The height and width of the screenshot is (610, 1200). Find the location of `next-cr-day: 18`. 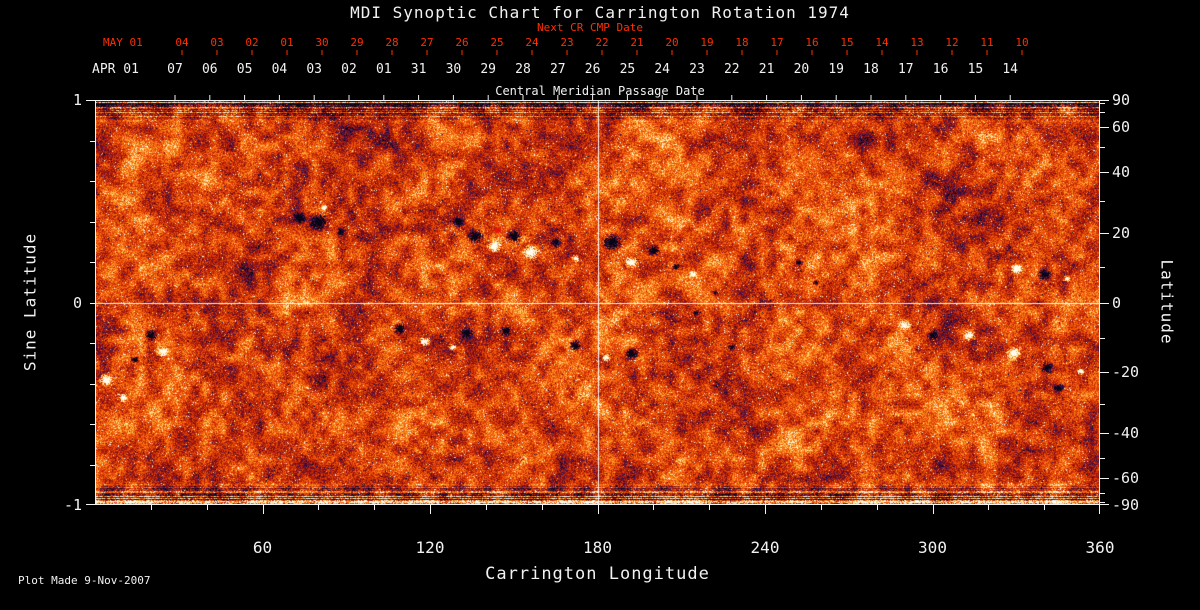

next-cr-day: 18 is located at coordinates (742, 42).